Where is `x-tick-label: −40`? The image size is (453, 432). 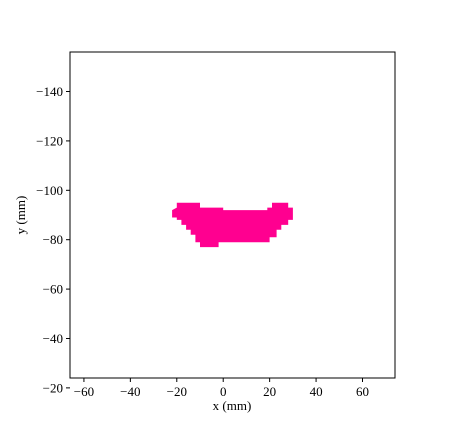
x-tick-label: −40 is located at coordinates (130, 391).